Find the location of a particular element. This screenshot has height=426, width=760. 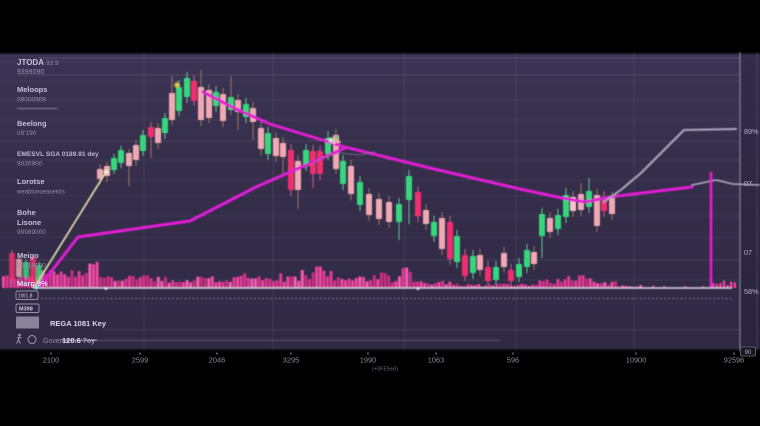

svg-text: 2100 is located at coordinates (51, 360).